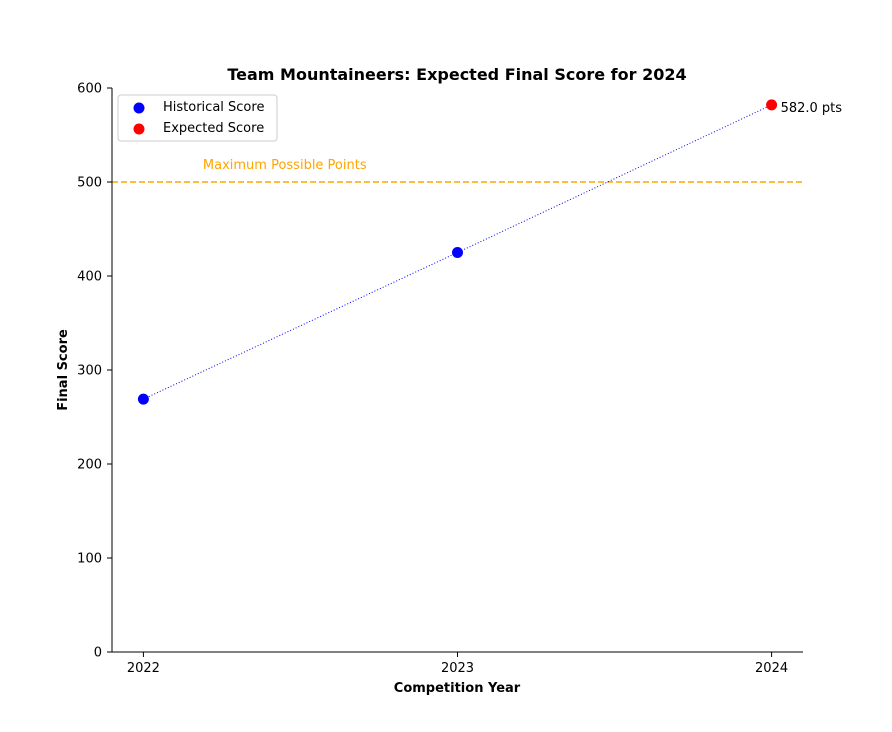  Describe the element at coordinates (63, 370) in the screenshot. I see `y-axis-label: Final Score` at that location.